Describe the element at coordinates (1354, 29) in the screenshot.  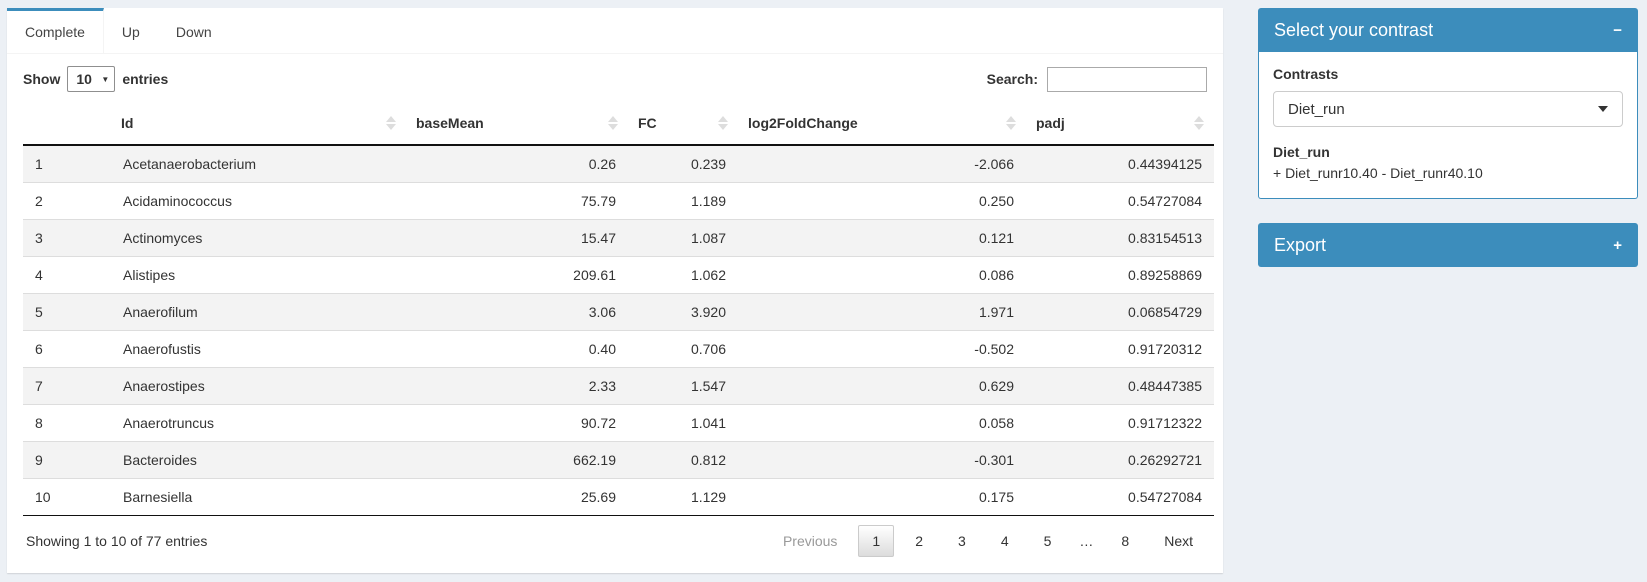
I see `contrast-box-title: Select your contrast` at that location.